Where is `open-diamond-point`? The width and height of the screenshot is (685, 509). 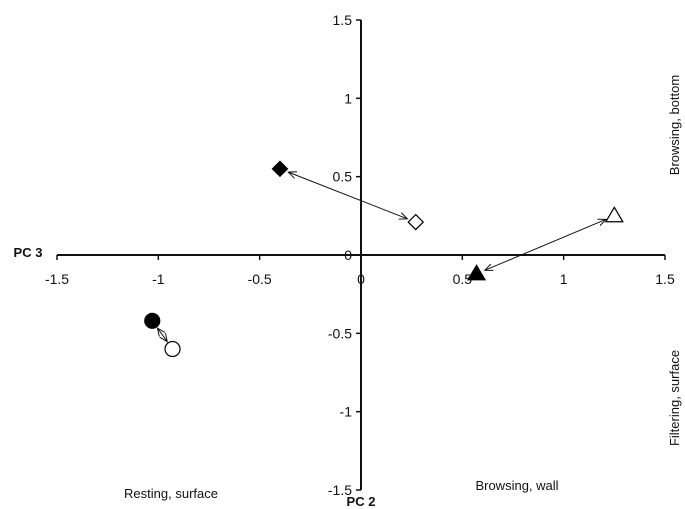
open-diamond-point is located at coordinates (416, 222).